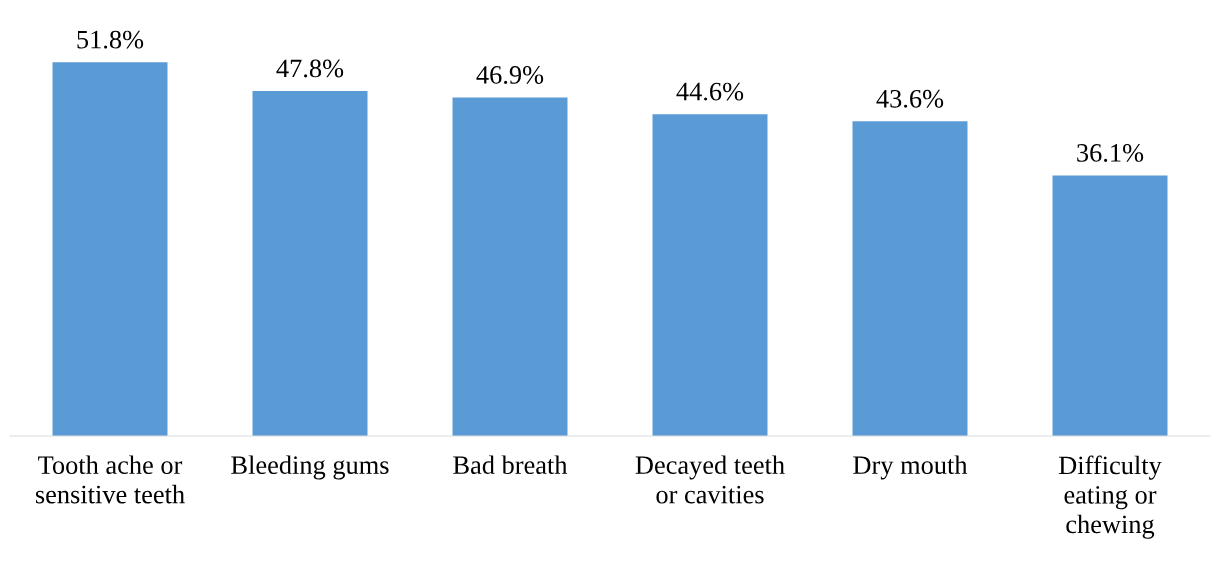  I want to click on data-label: 51.8%, so click(110, 39).